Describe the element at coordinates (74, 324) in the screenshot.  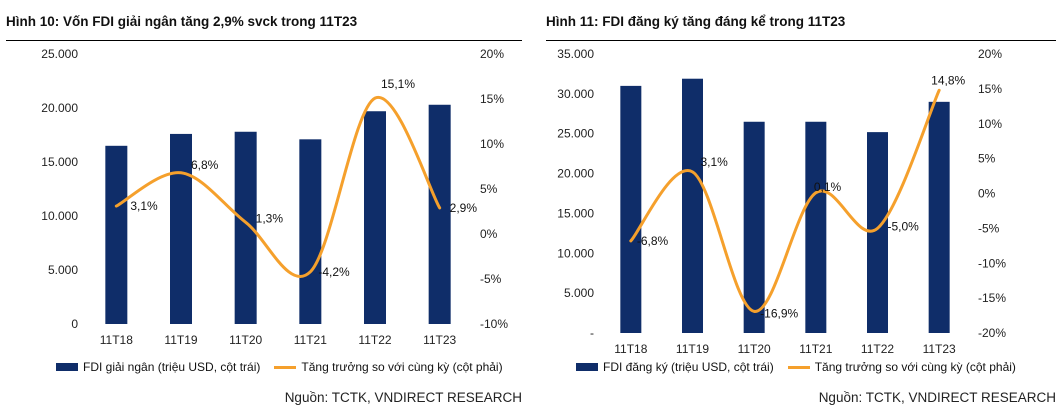
I see `left-axis-tick-label: 0` at that location.